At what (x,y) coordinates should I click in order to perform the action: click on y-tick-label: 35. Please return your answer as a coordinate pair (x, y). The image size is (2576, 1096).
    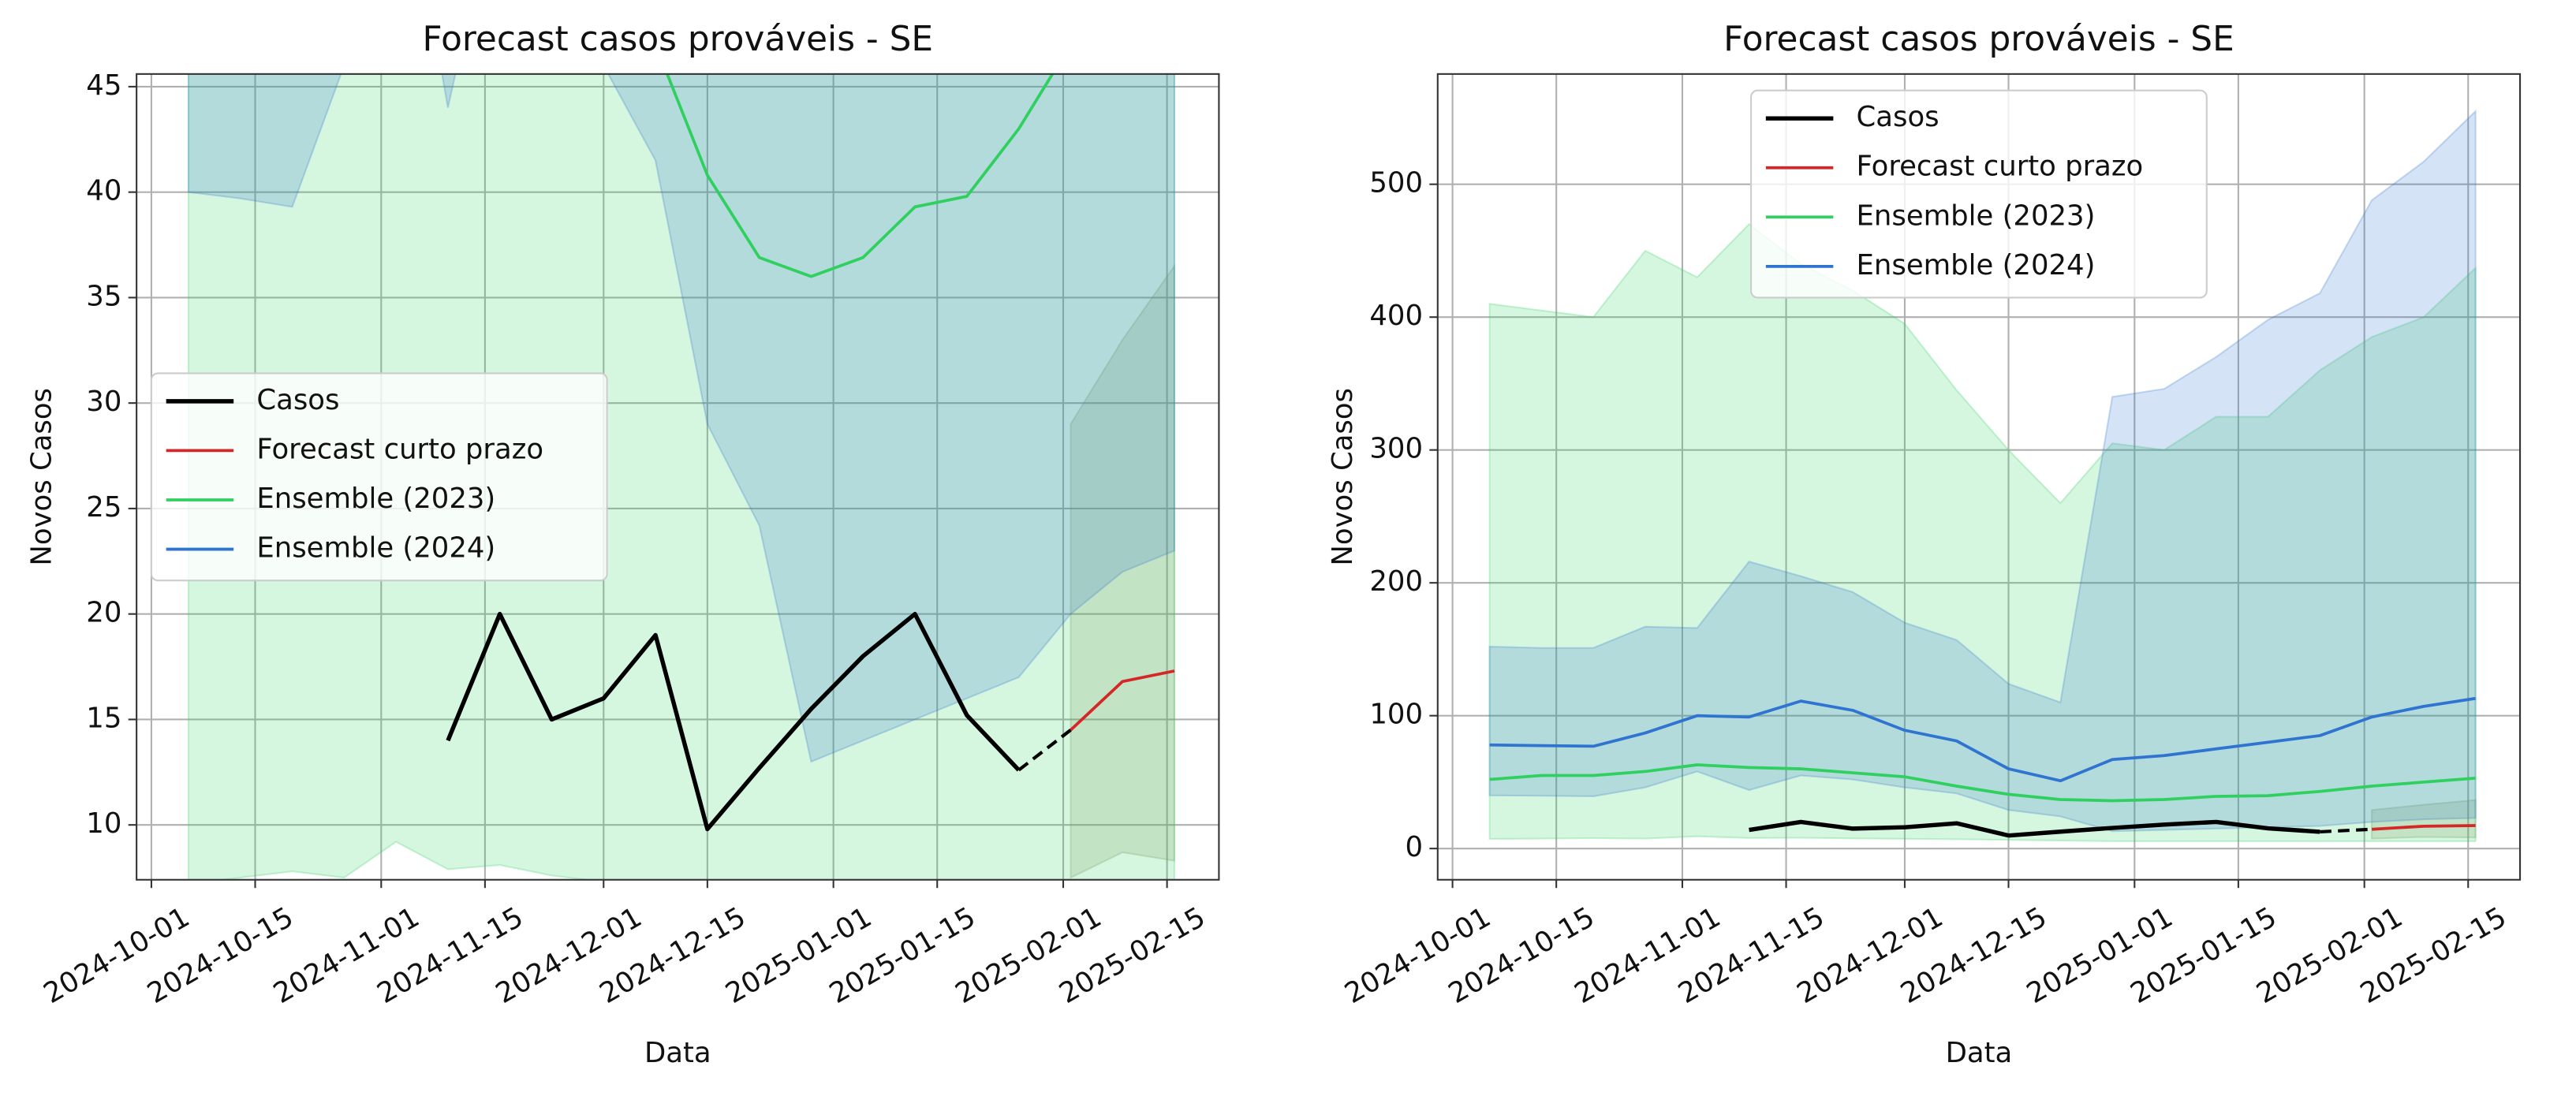
    Looking at the image, I should click on (103, 296).